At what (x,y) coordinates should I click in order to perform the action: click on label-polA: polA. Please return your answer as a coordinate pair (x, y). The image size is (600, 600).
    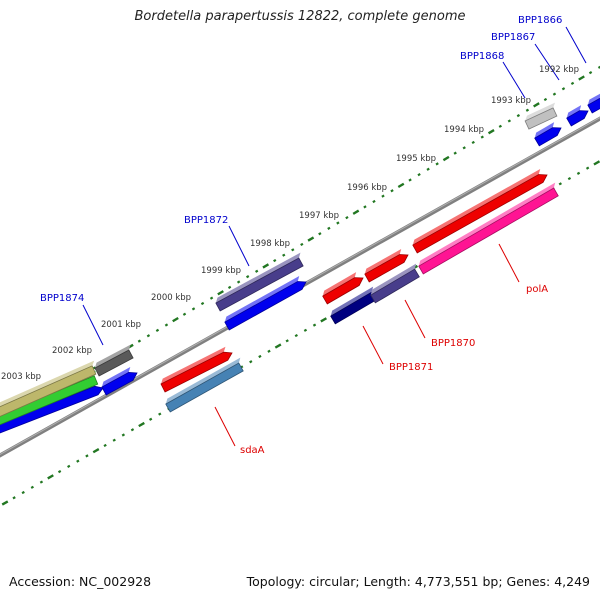
    Looking at the image, I should click on (537, 289).